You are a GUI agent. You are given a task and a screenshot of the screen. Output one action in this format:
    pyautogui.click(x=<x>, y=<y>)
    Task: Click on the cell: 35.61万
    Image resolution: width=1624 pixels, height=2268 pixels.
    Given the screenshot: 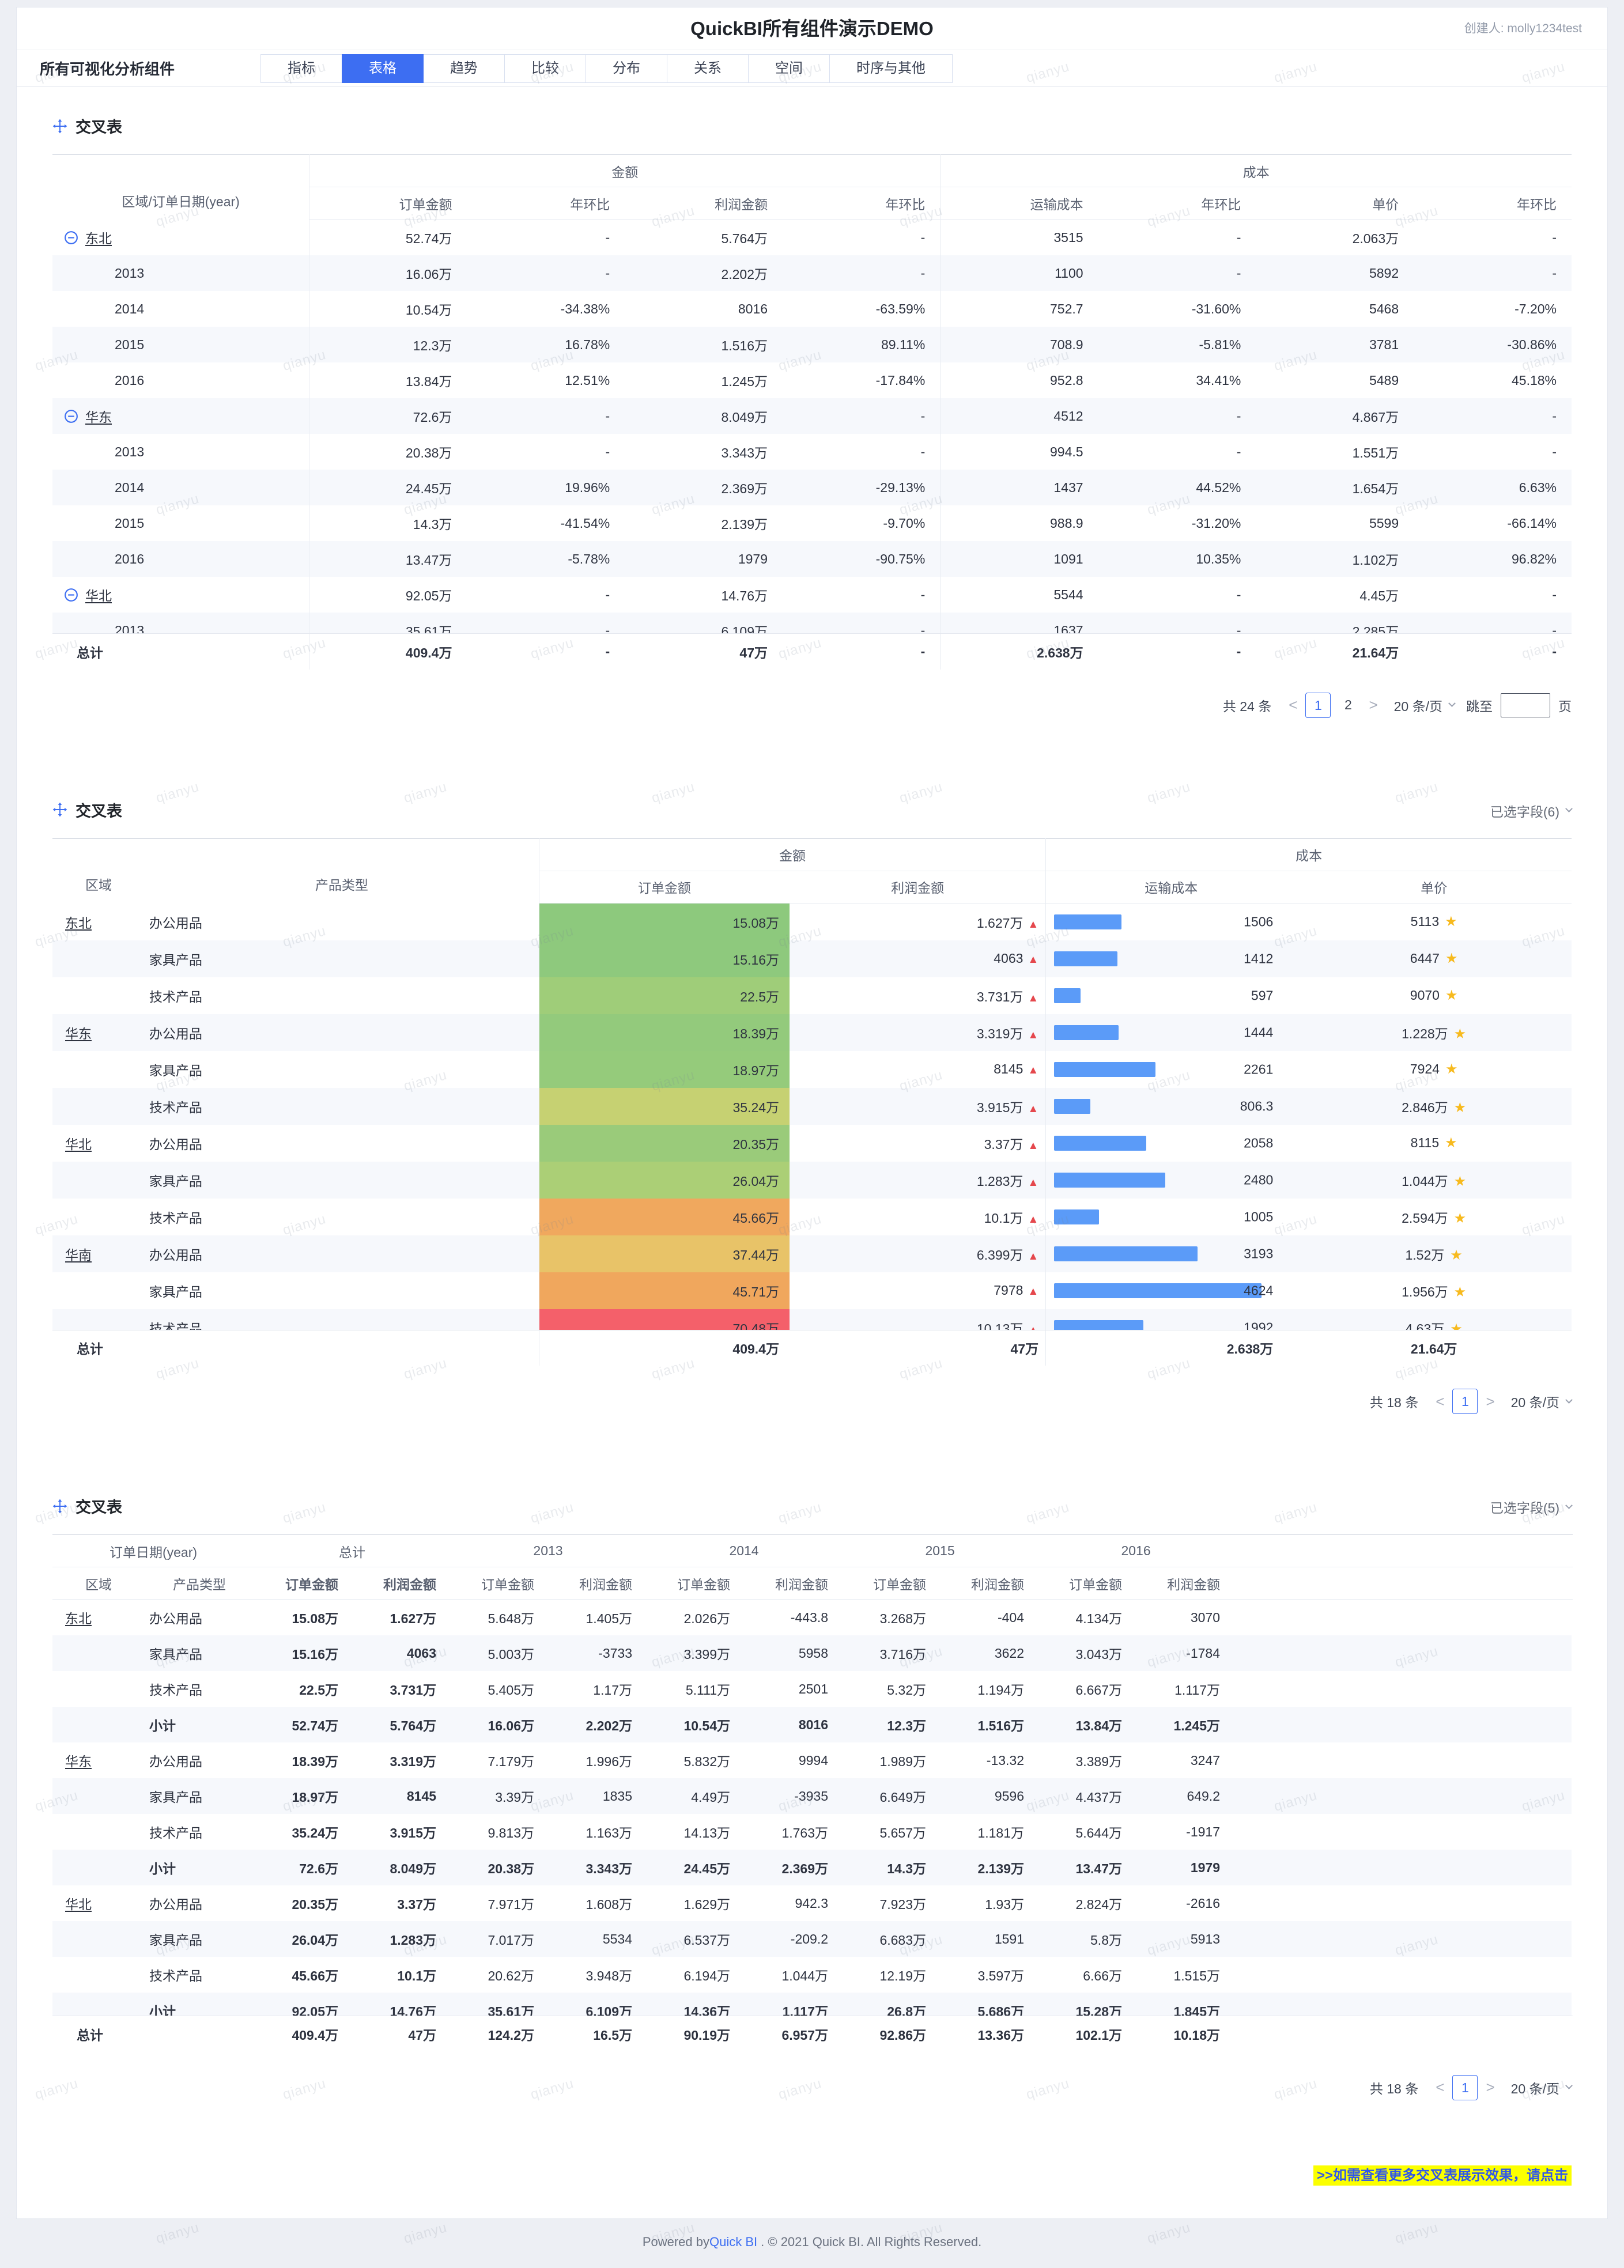 What is the action you would take?
    pyautogui.click(x=388, y=623)
    